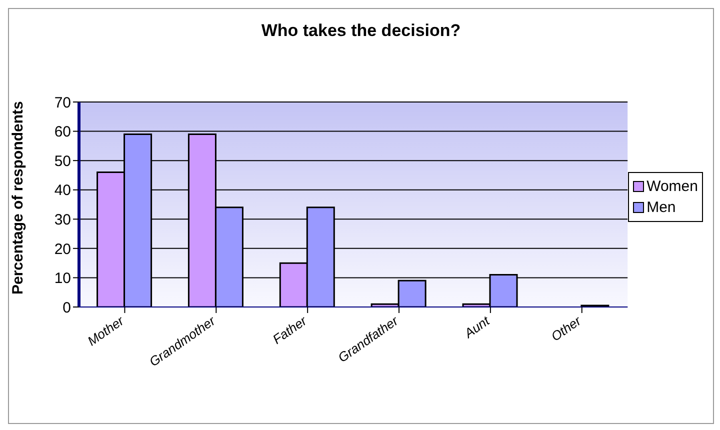  Describe the element at coordinates (62, 103) in the screenshot. I see `y-tick-label: 70` at that location.